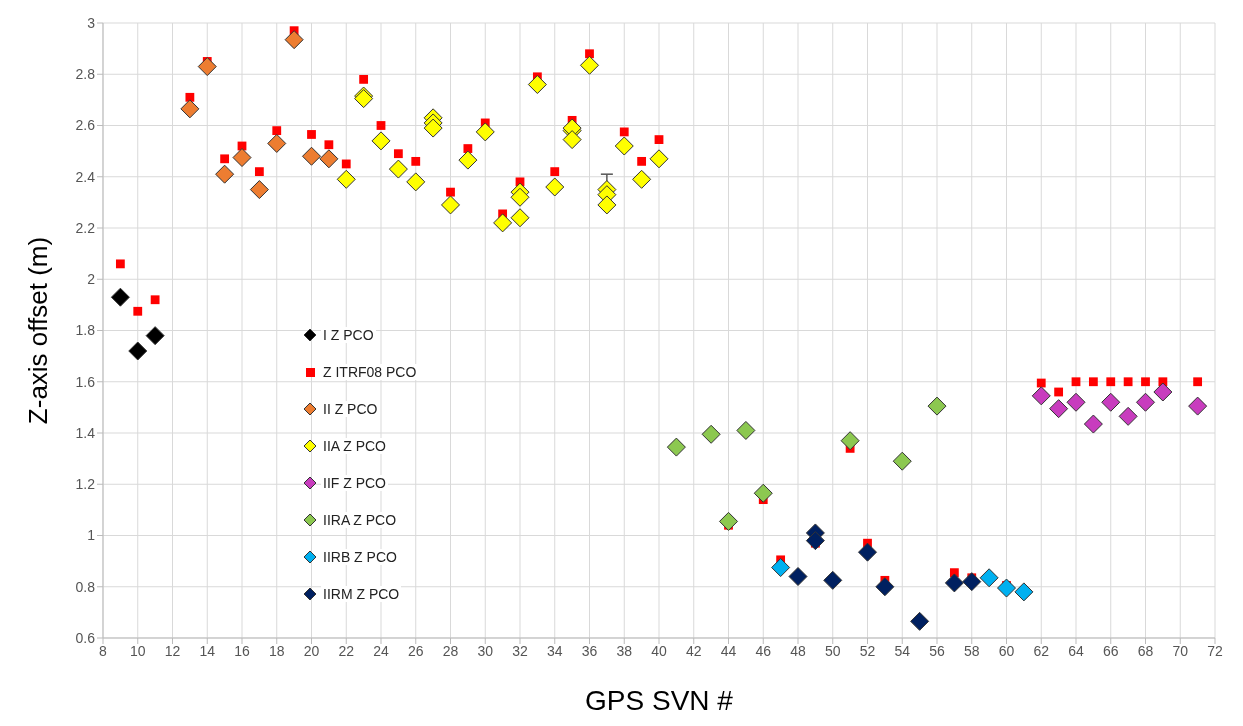 The image size is (1243, 726). What do you see at coordinates (103, 650) in the screenshot?
I see `x-tick-label: 8` at bounding box center [103, 650].